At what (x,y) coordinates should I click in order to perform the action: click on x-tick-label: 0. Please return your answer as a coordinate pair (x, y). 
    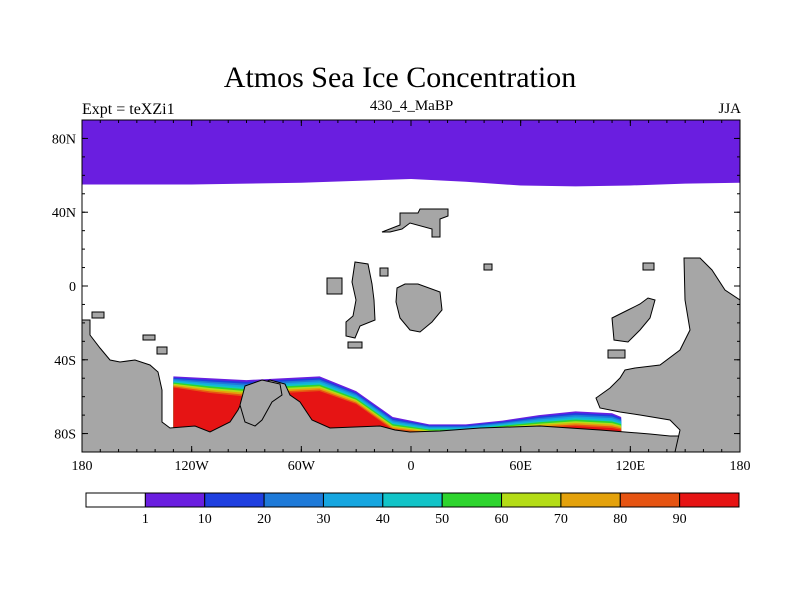
    Looking at the image, I should click on (411, 466).